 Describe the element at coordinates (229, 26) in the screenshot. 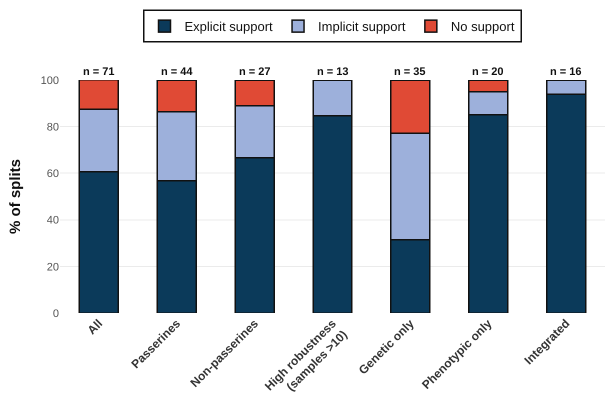

I see `legend-label: Explicit support` at that location.